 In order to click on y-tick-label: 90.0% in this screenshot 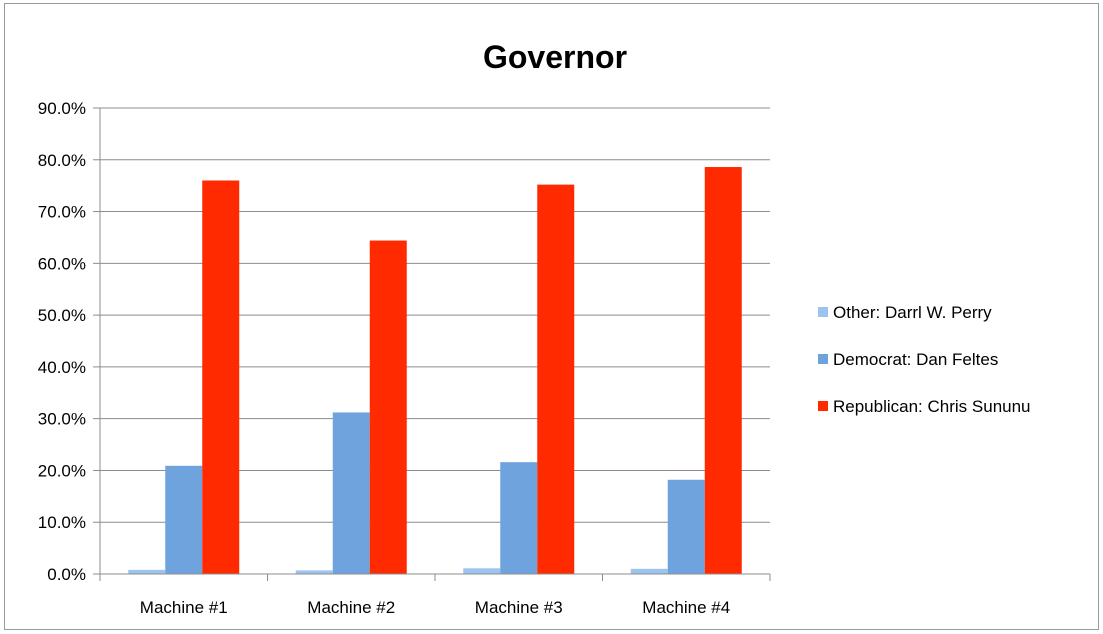, I will do `click(62, 108)`.